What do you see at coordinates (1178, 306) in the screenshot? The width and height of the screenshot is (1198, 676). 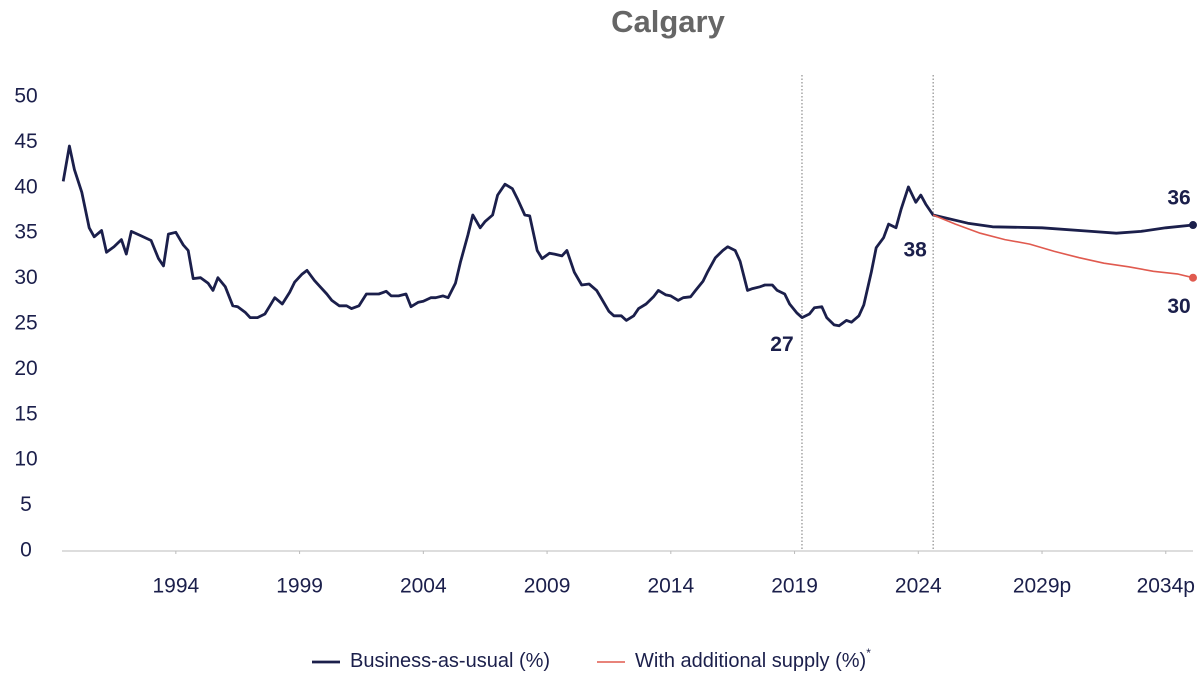 I see `end-label: 30` at bounding box center [1178, 306].